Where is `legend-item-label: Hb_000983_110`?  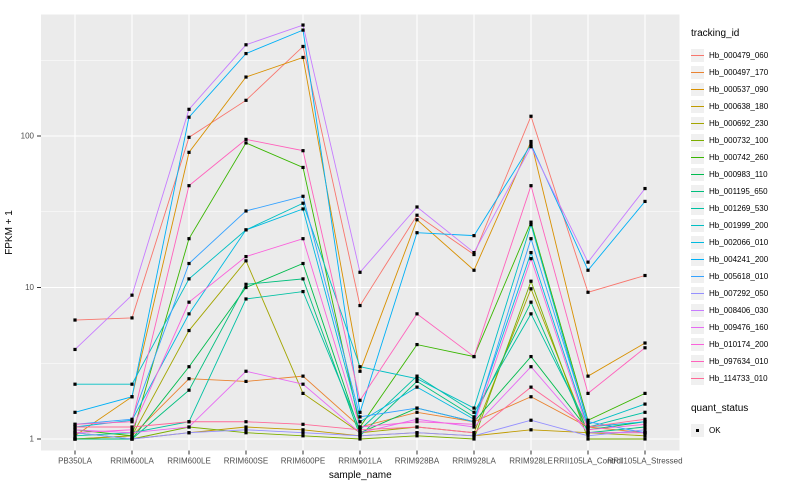 legend-item-label: Hb_000983_110 is located at coordinates (738, 174).